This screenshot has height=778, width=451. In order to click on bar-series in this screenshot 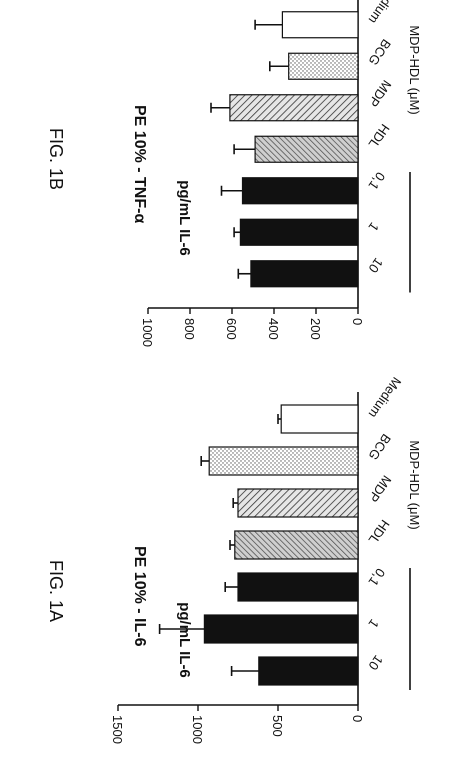, I will do `click(284, 149)`.